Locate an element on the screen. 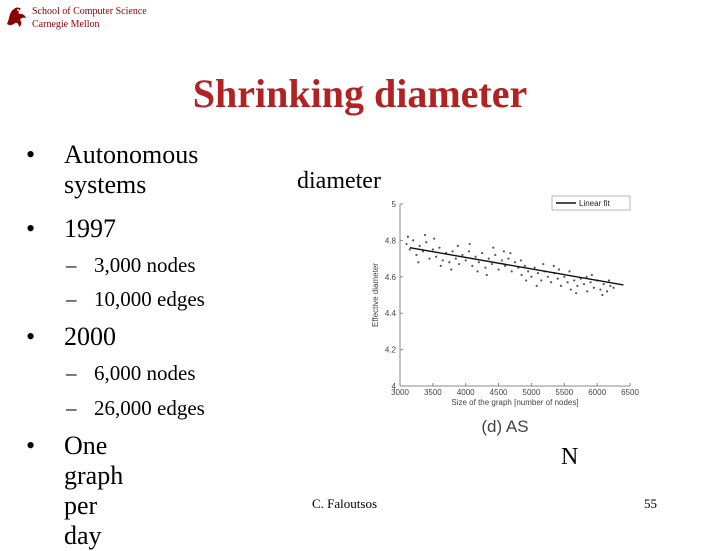 This screenshot has height=551, width=720. x-tick-label: 3000 is located at coordinates (400, 392).